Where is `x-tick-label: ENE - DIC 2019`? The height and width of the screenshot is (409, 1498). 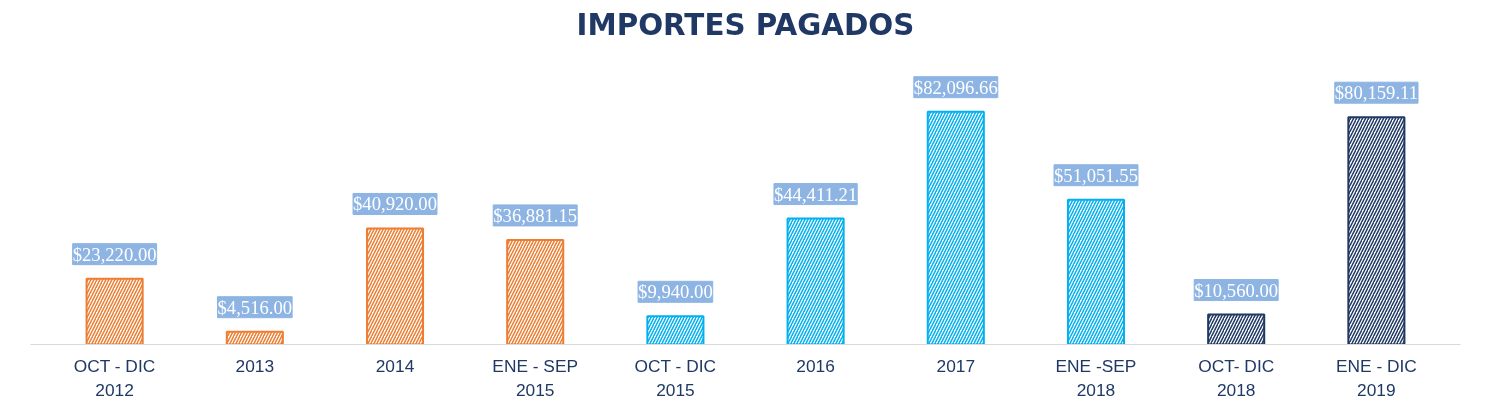
x-tick-label: ENE - DIC 2019 is located at coordinates (1376, 377).